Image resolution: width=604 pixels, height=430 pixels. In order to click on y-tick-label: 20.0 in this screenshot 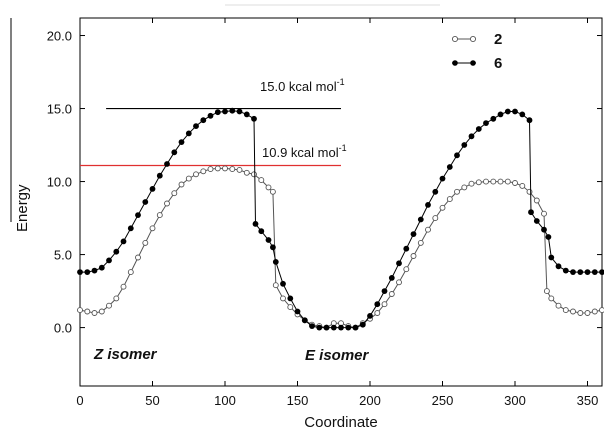, I will do `click(59, 36)`.